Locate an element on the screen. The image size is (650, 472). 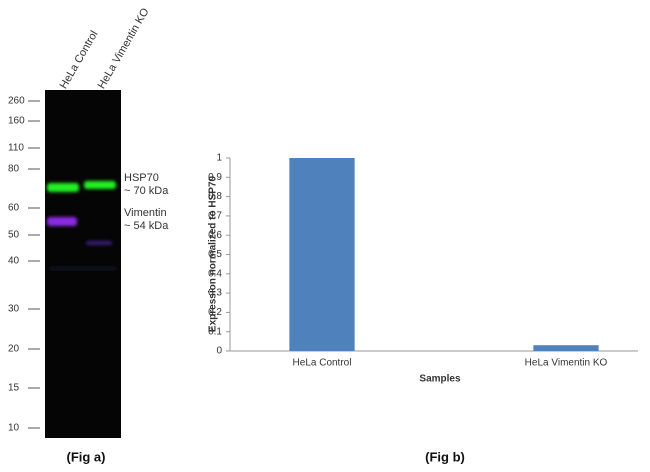
marker-label: 40 is located at coordinates (14, 261).